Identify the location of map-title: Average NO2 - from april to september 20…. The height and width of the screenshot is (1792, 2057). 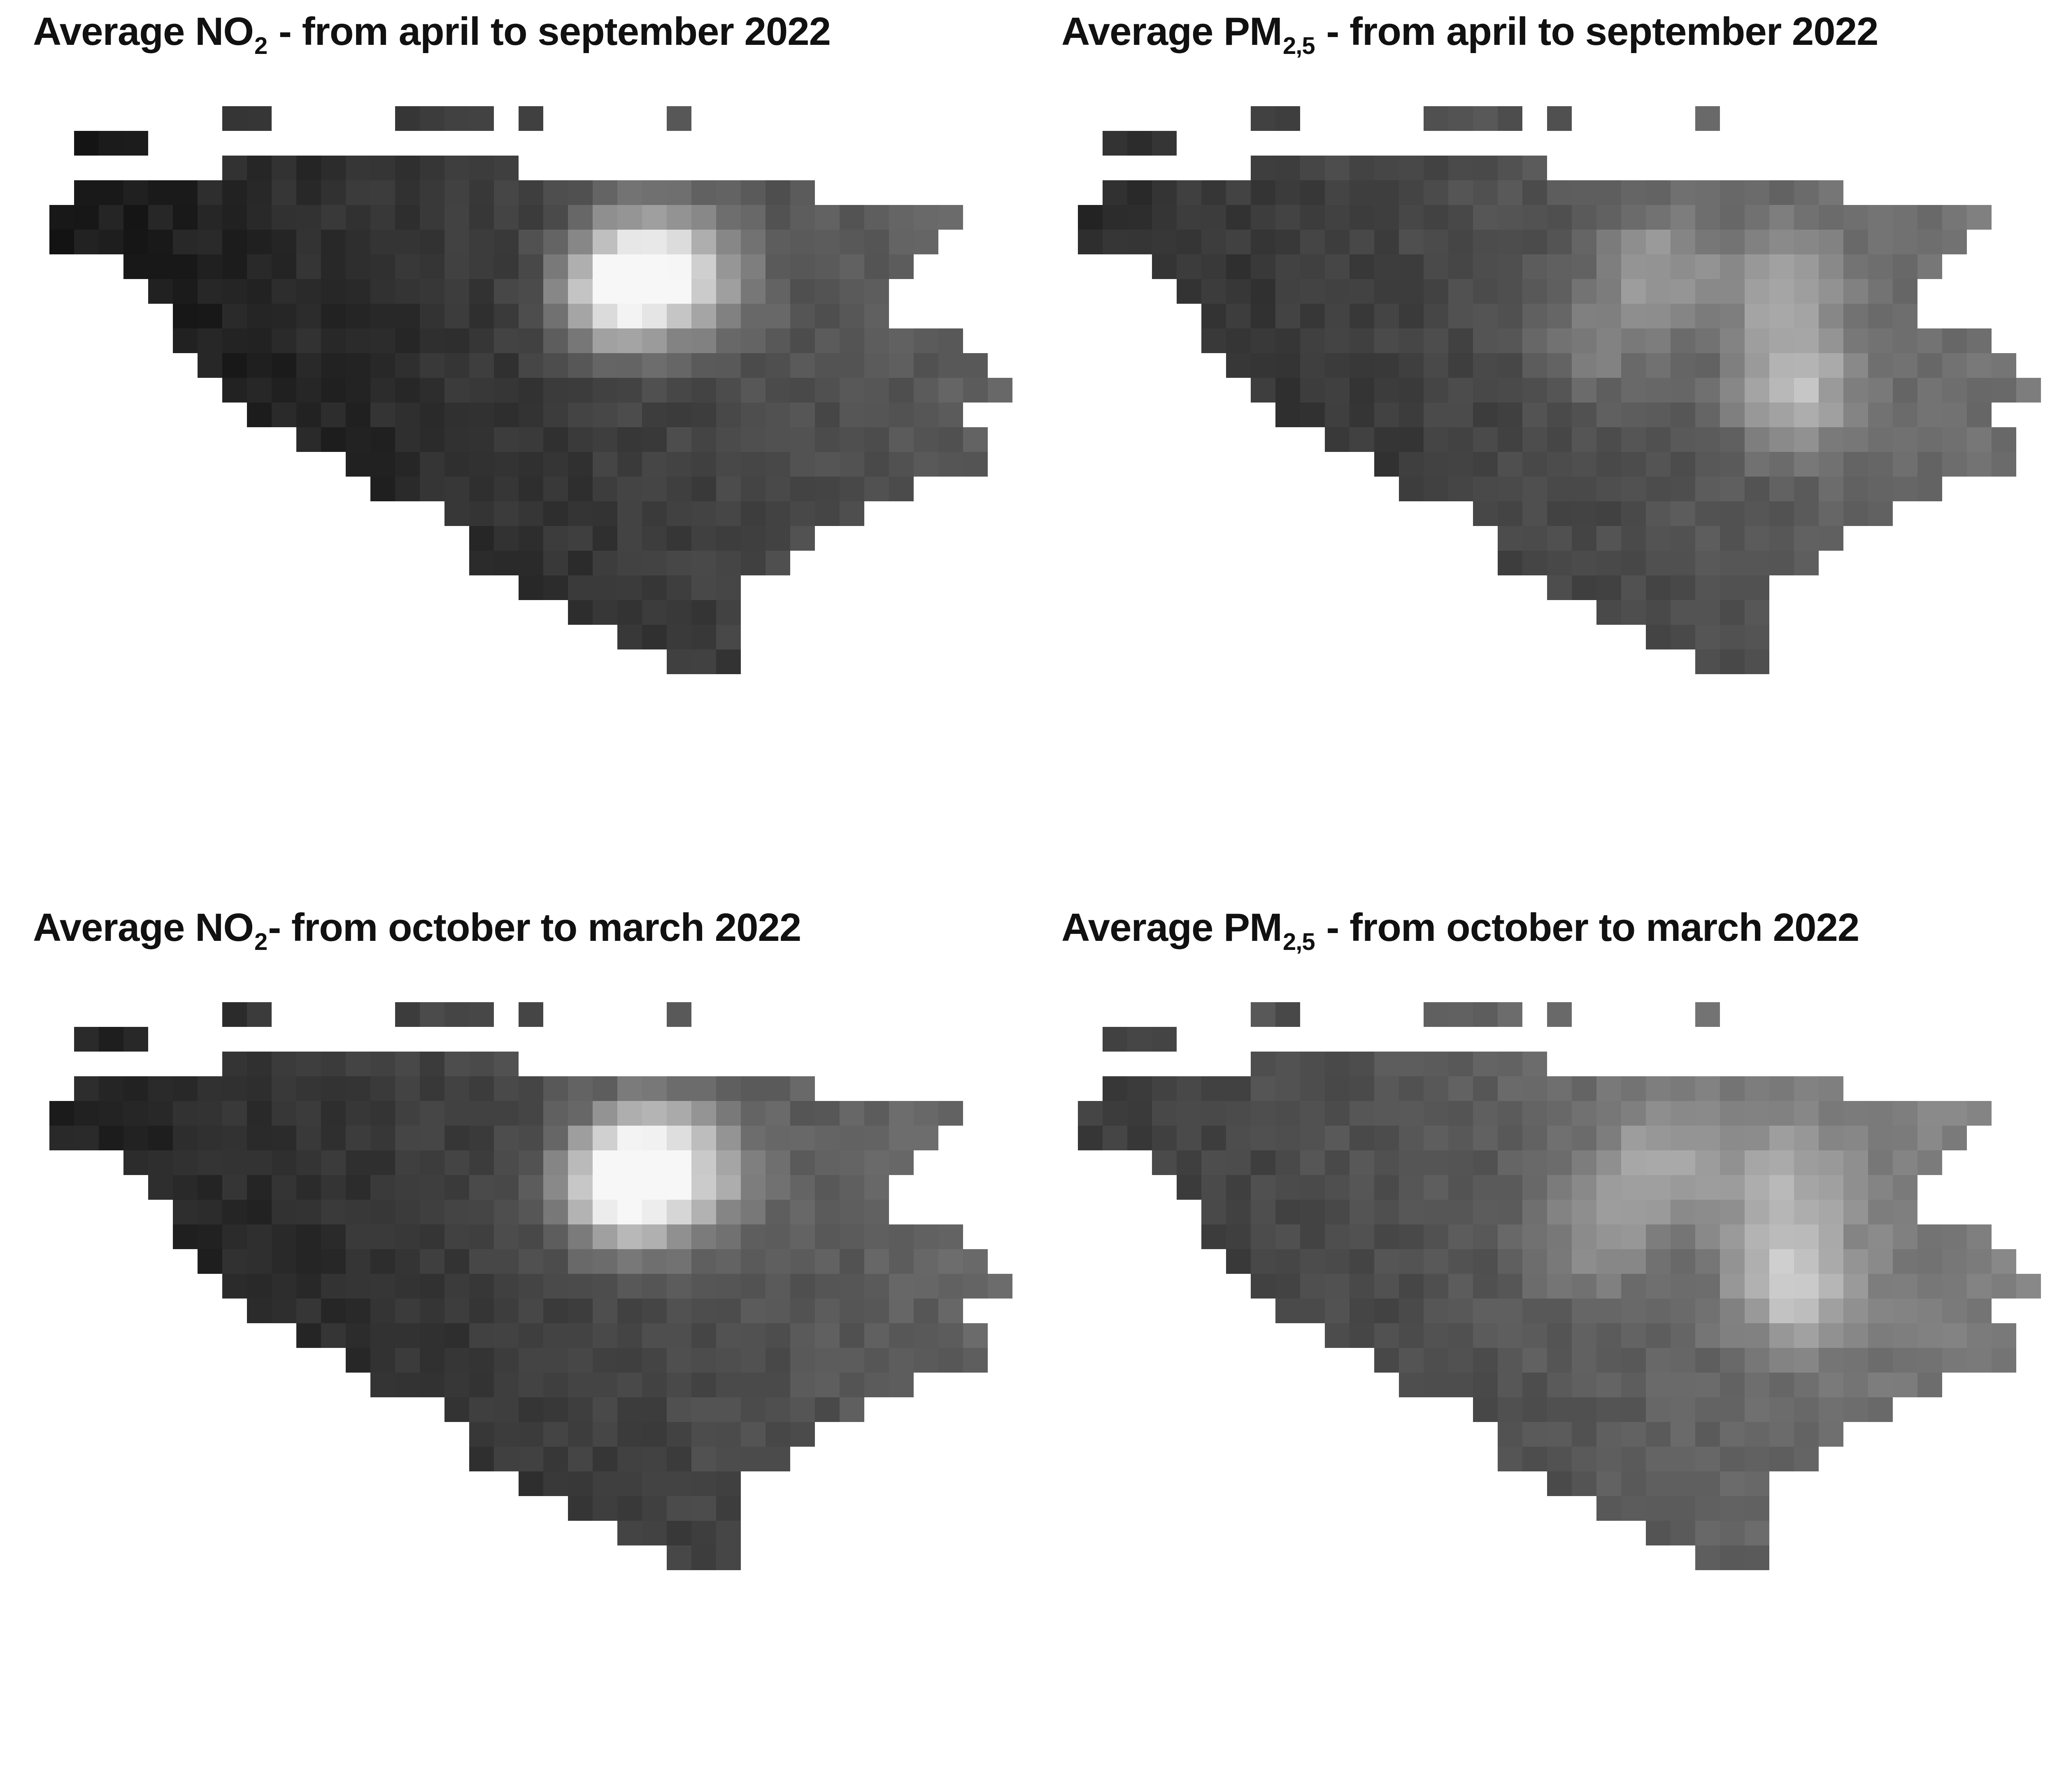
(432, 34).